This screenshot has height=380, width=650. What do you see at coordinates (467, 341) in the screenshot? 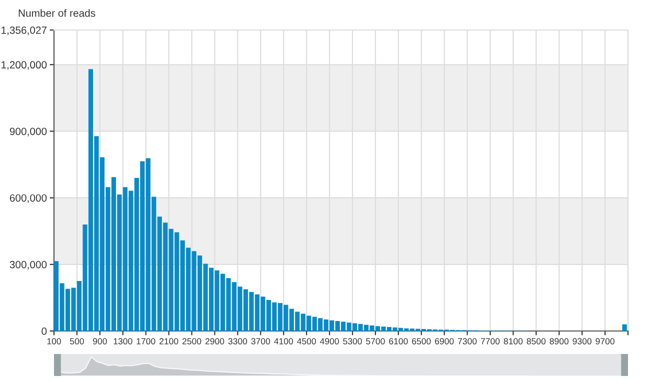
I see `x-tick-label: 7300` at bounding box center [467, 341].